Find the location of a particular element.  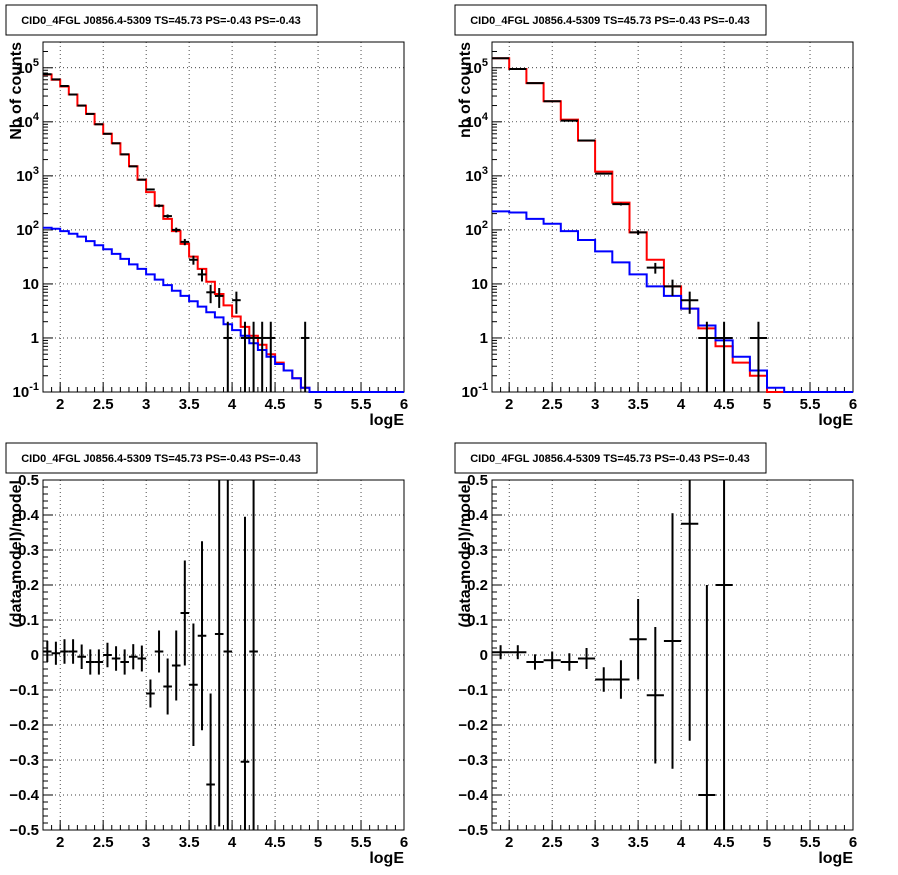

y-tick-label: −0.4 is located at coordinates (24, 795).